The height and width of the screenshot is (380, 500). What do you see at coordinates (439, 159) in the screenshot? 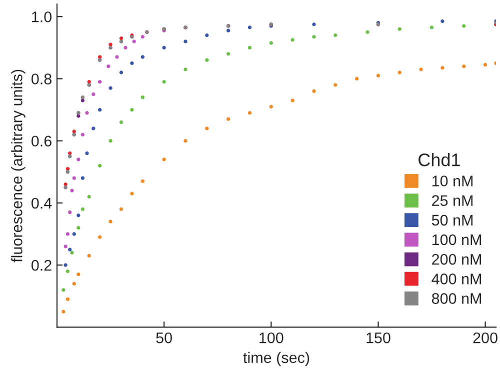
I see `legend-title: Chd1` at bounding box center [439, 159].